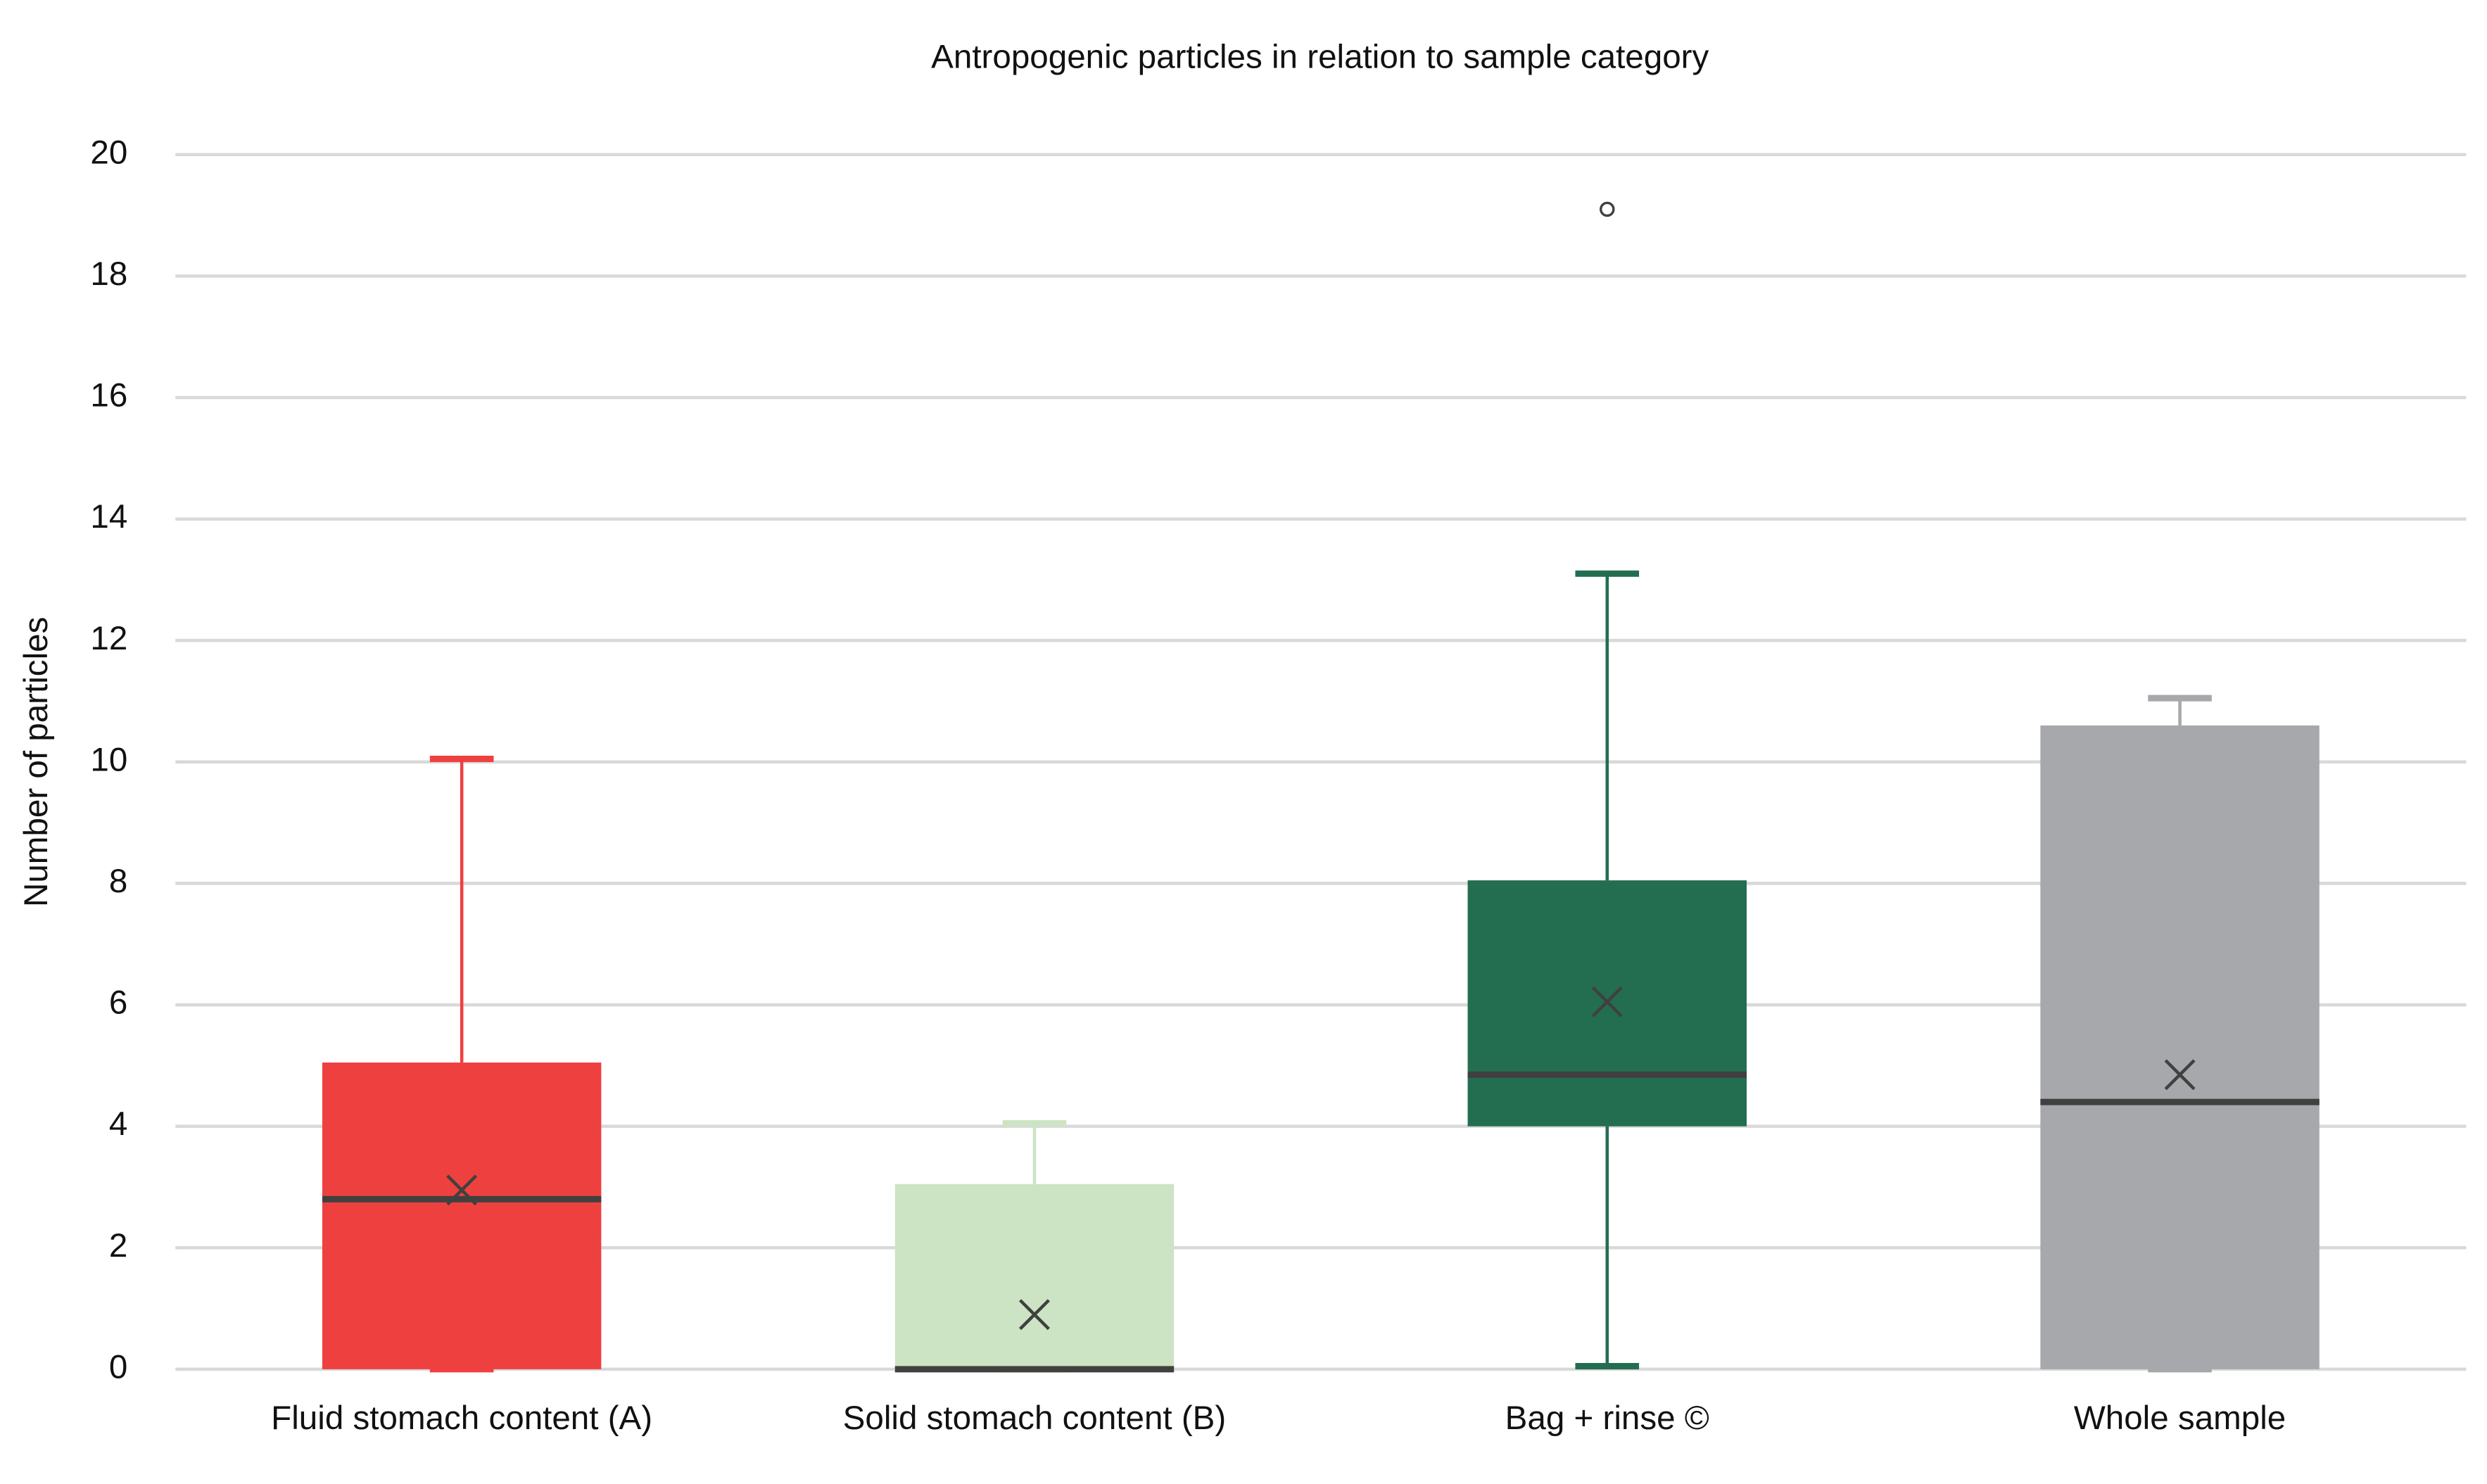 The image size is (2487, 1484). Describe the element at coordinates (108, 516) in the screenshot. I see `y-tick-label: 14` at that location.